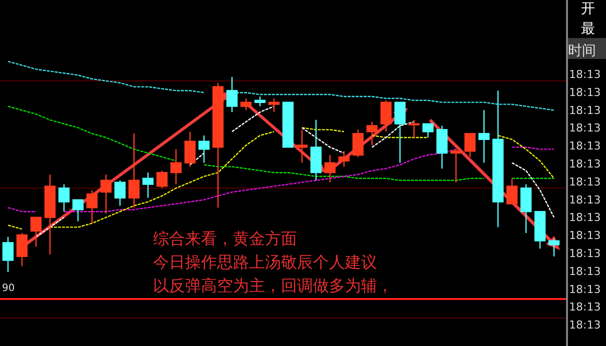 The height and width of the screenshot is (346, 606). I want to click on annotation: 今日操作思路上汤敬辰个人建议, so click(265, 262).